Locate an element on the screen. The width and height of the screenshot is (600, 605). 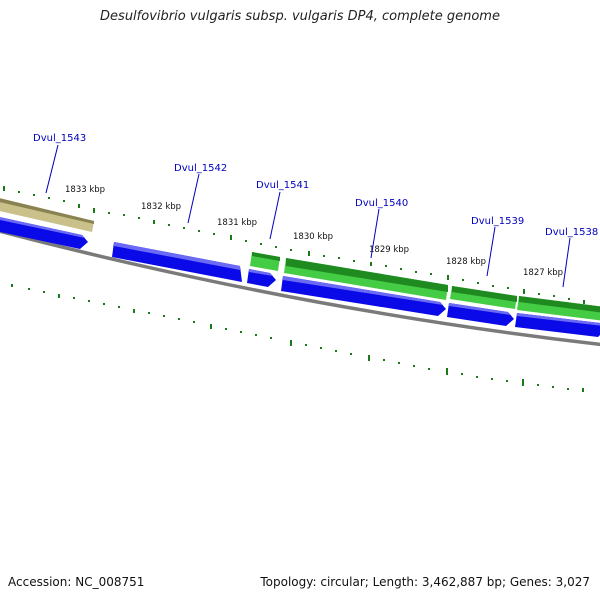
reverse-gene-1539-region is located at coordinates (480, 314).